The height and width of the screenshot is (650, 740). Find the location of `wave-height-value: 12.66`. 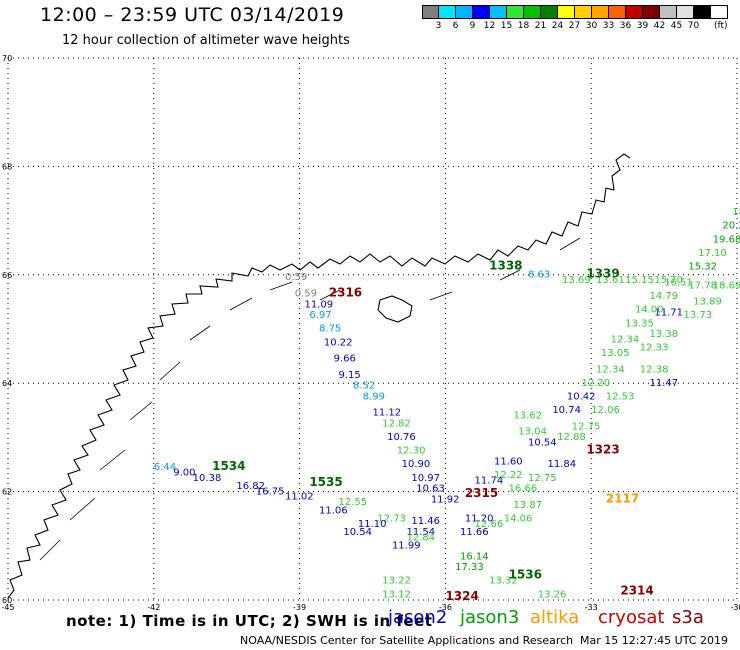

wave-height-value: 12.66 is located at coordinates (489, 524).